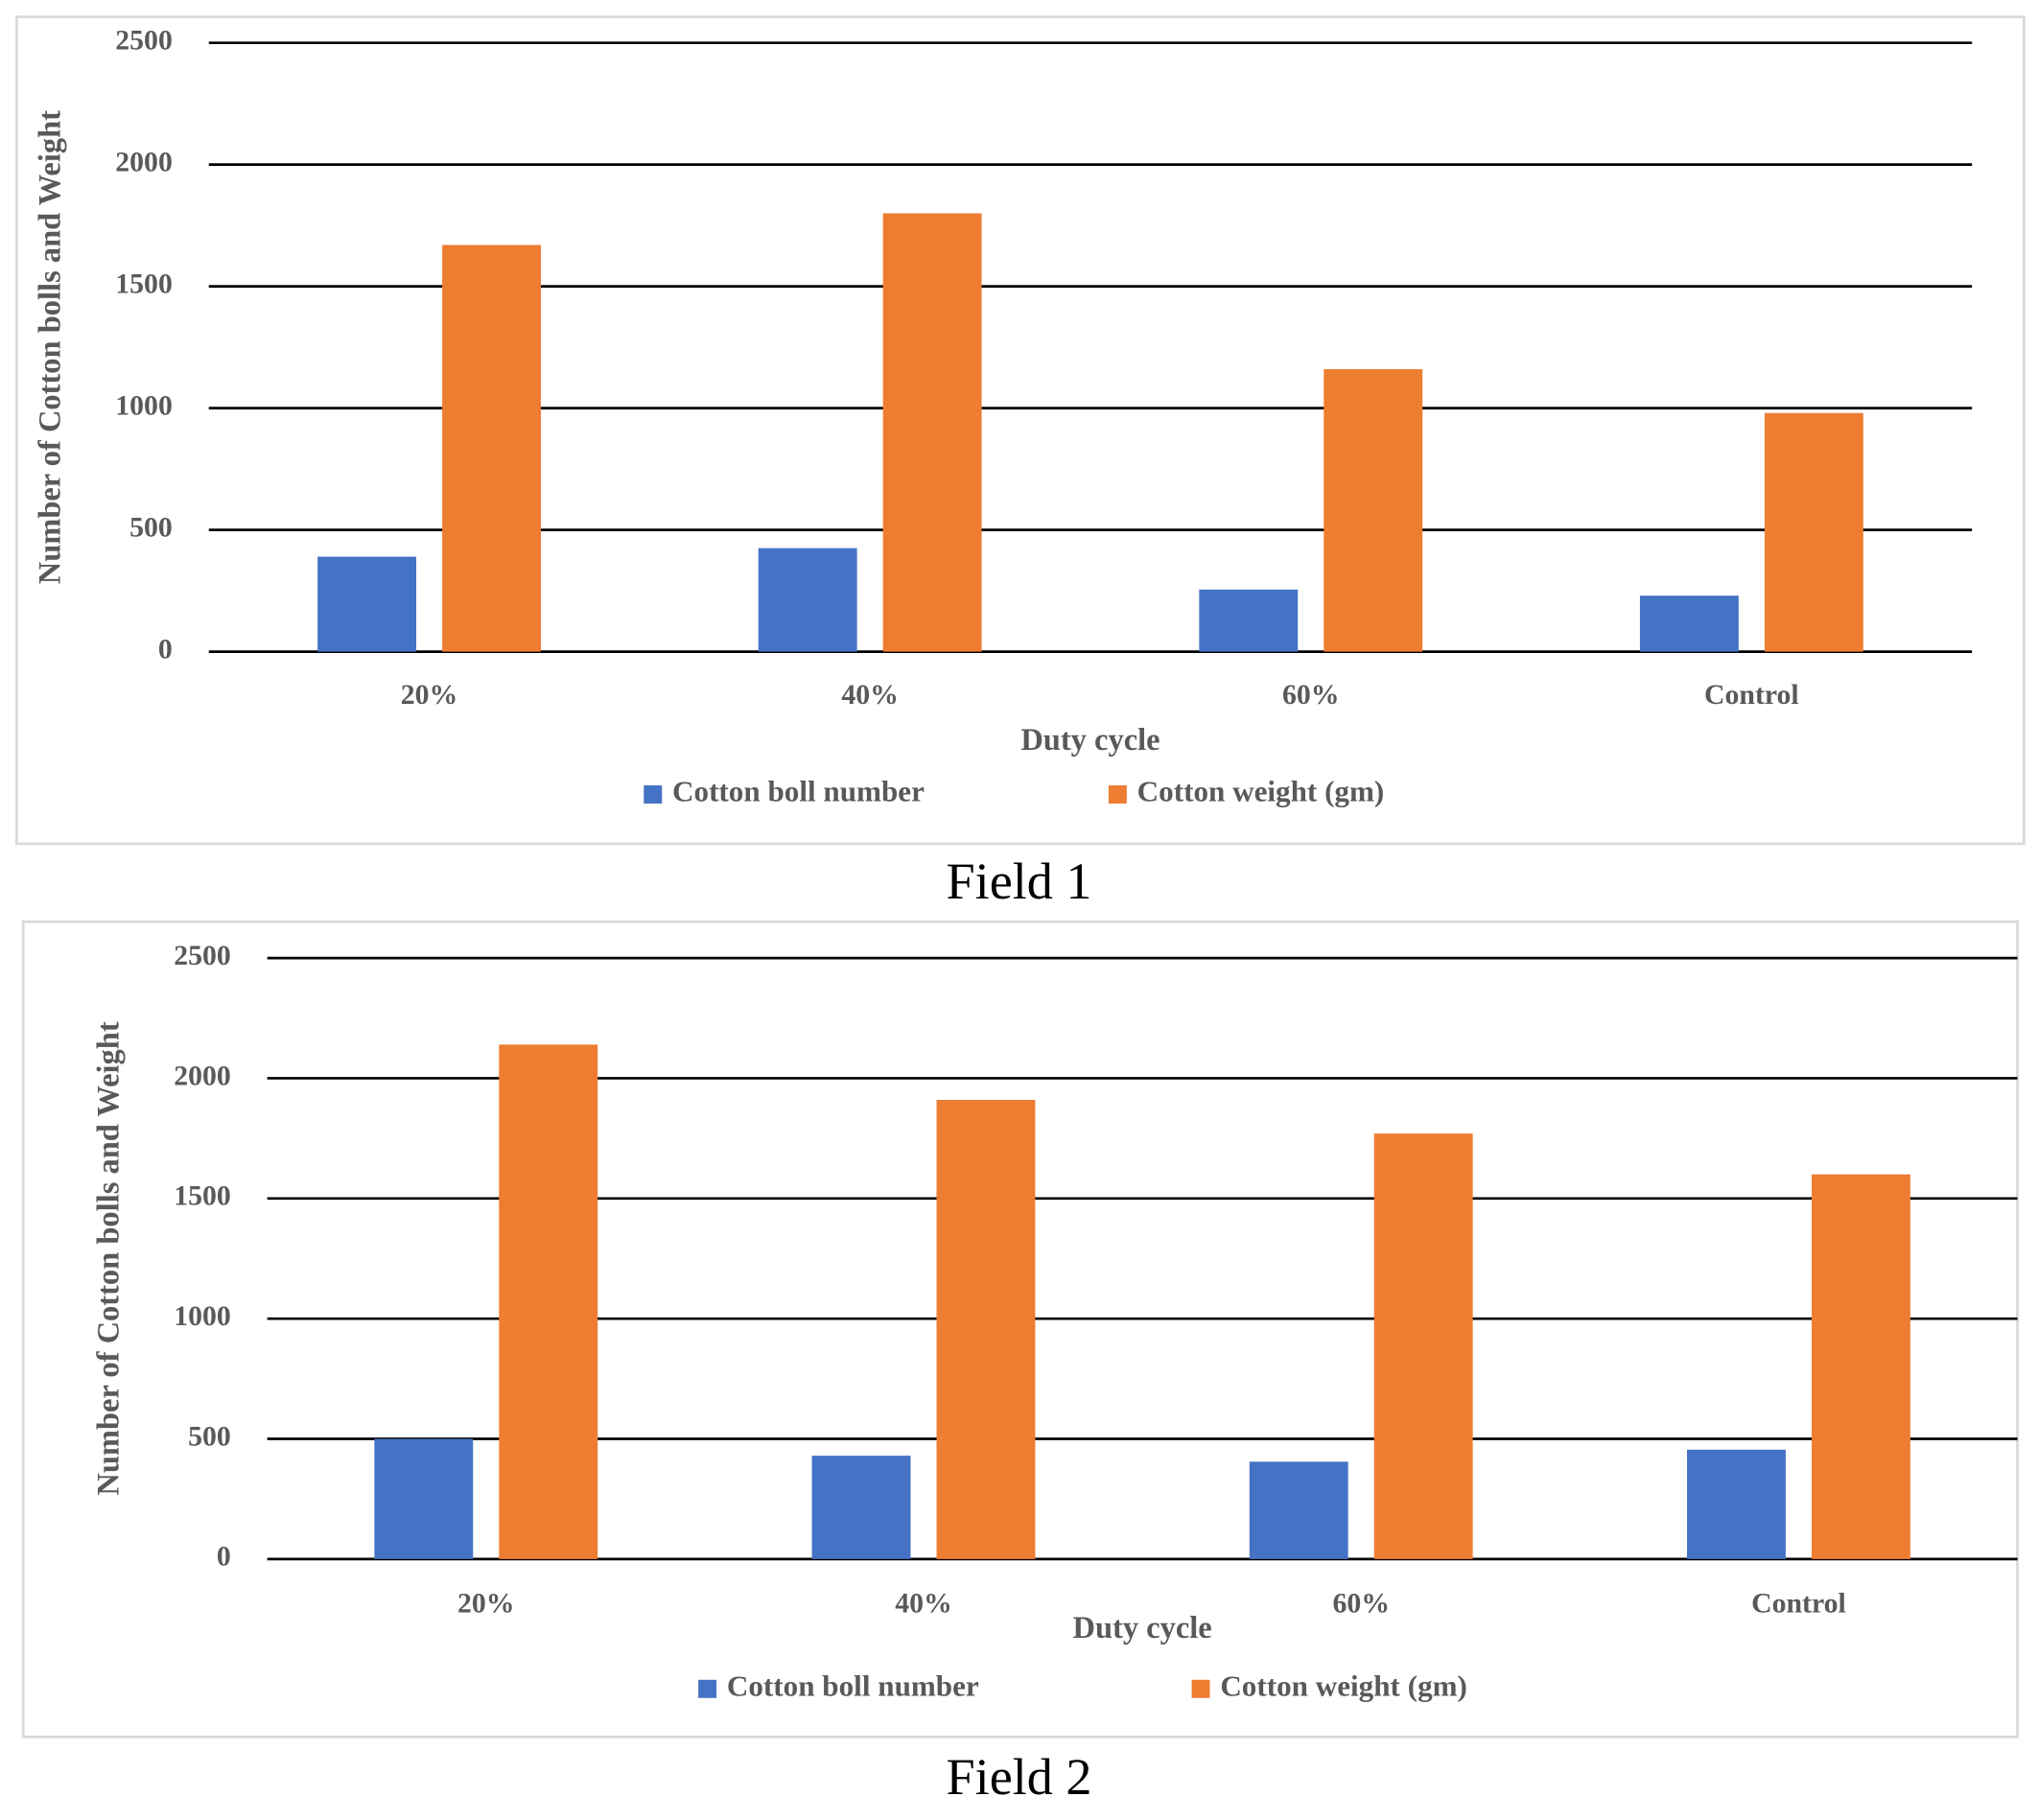  I want to click on figure-caption: Field 2, so click(1020, 1777).